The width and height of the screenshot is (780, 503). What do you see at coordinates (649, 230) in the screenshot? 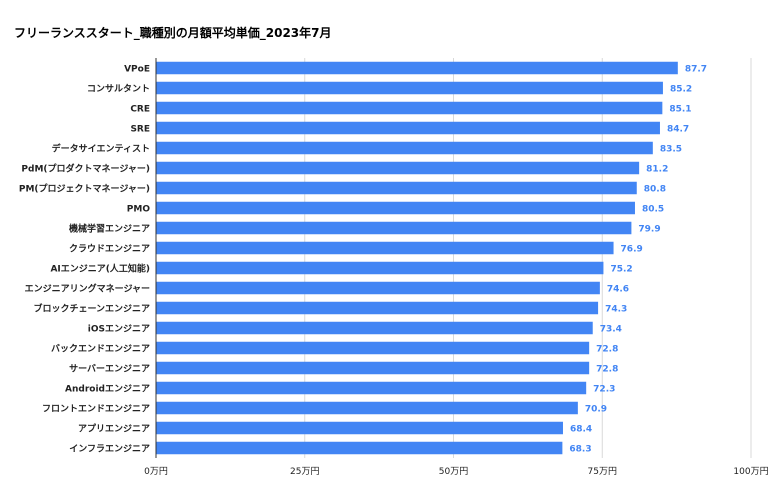
I see `data-label: 79.9` at bounding box center [649, 230].